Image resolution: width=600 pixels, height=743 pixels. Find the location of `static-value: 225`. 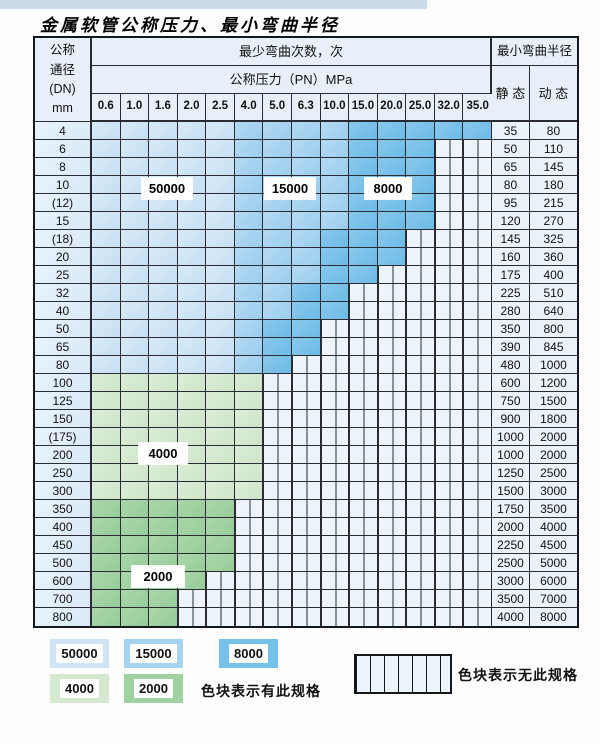

static-value: 225 is located at coordinates (510, 293).